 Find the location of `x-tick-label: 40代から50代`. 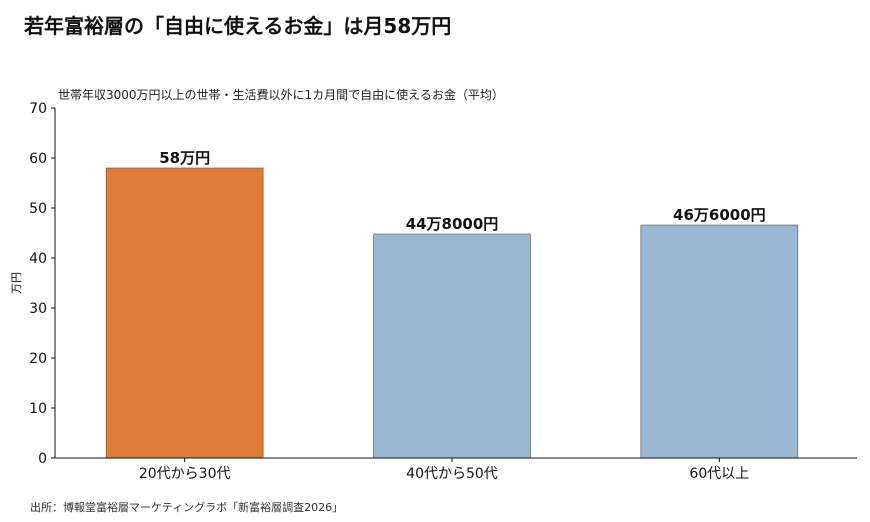

x-tick-label: 40代から50代 is located at coordinates (452, 474).